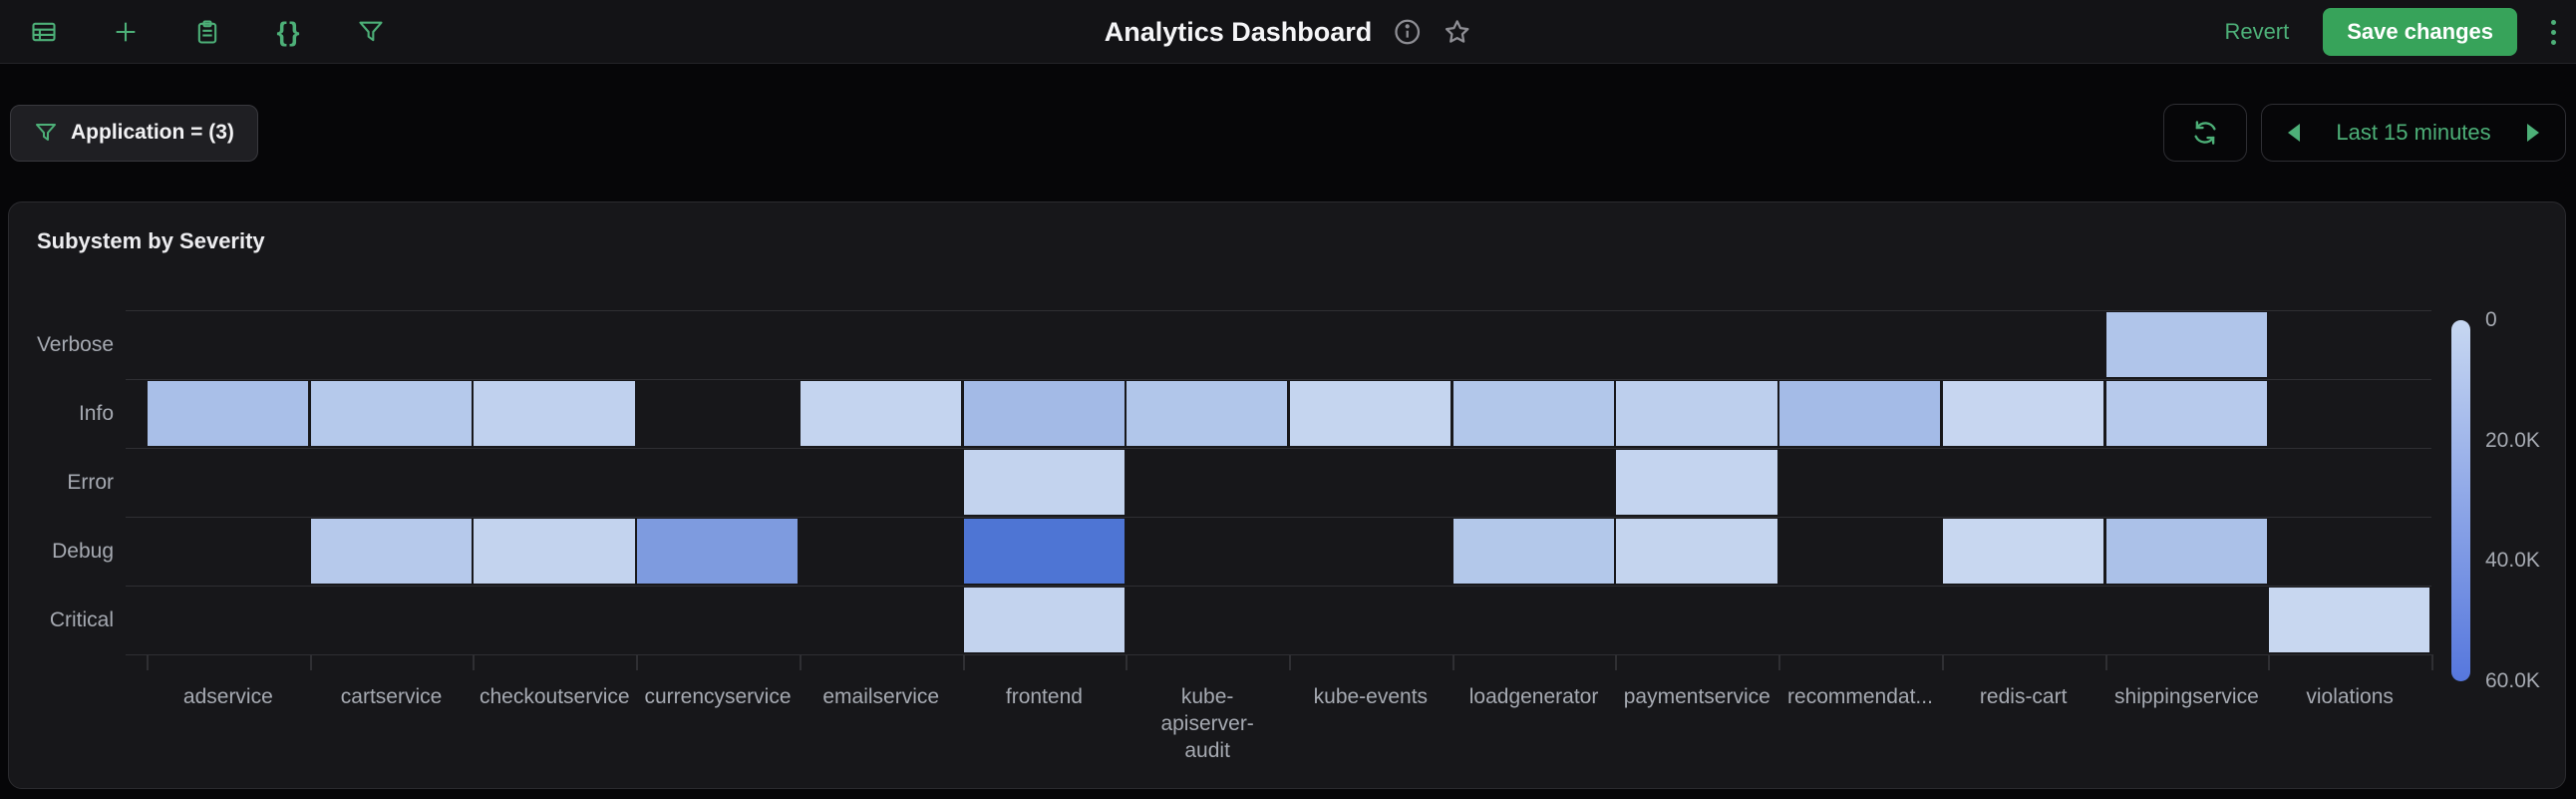  I want to click on toolbar-actions: Revert Save changes, so click(2390, 32).